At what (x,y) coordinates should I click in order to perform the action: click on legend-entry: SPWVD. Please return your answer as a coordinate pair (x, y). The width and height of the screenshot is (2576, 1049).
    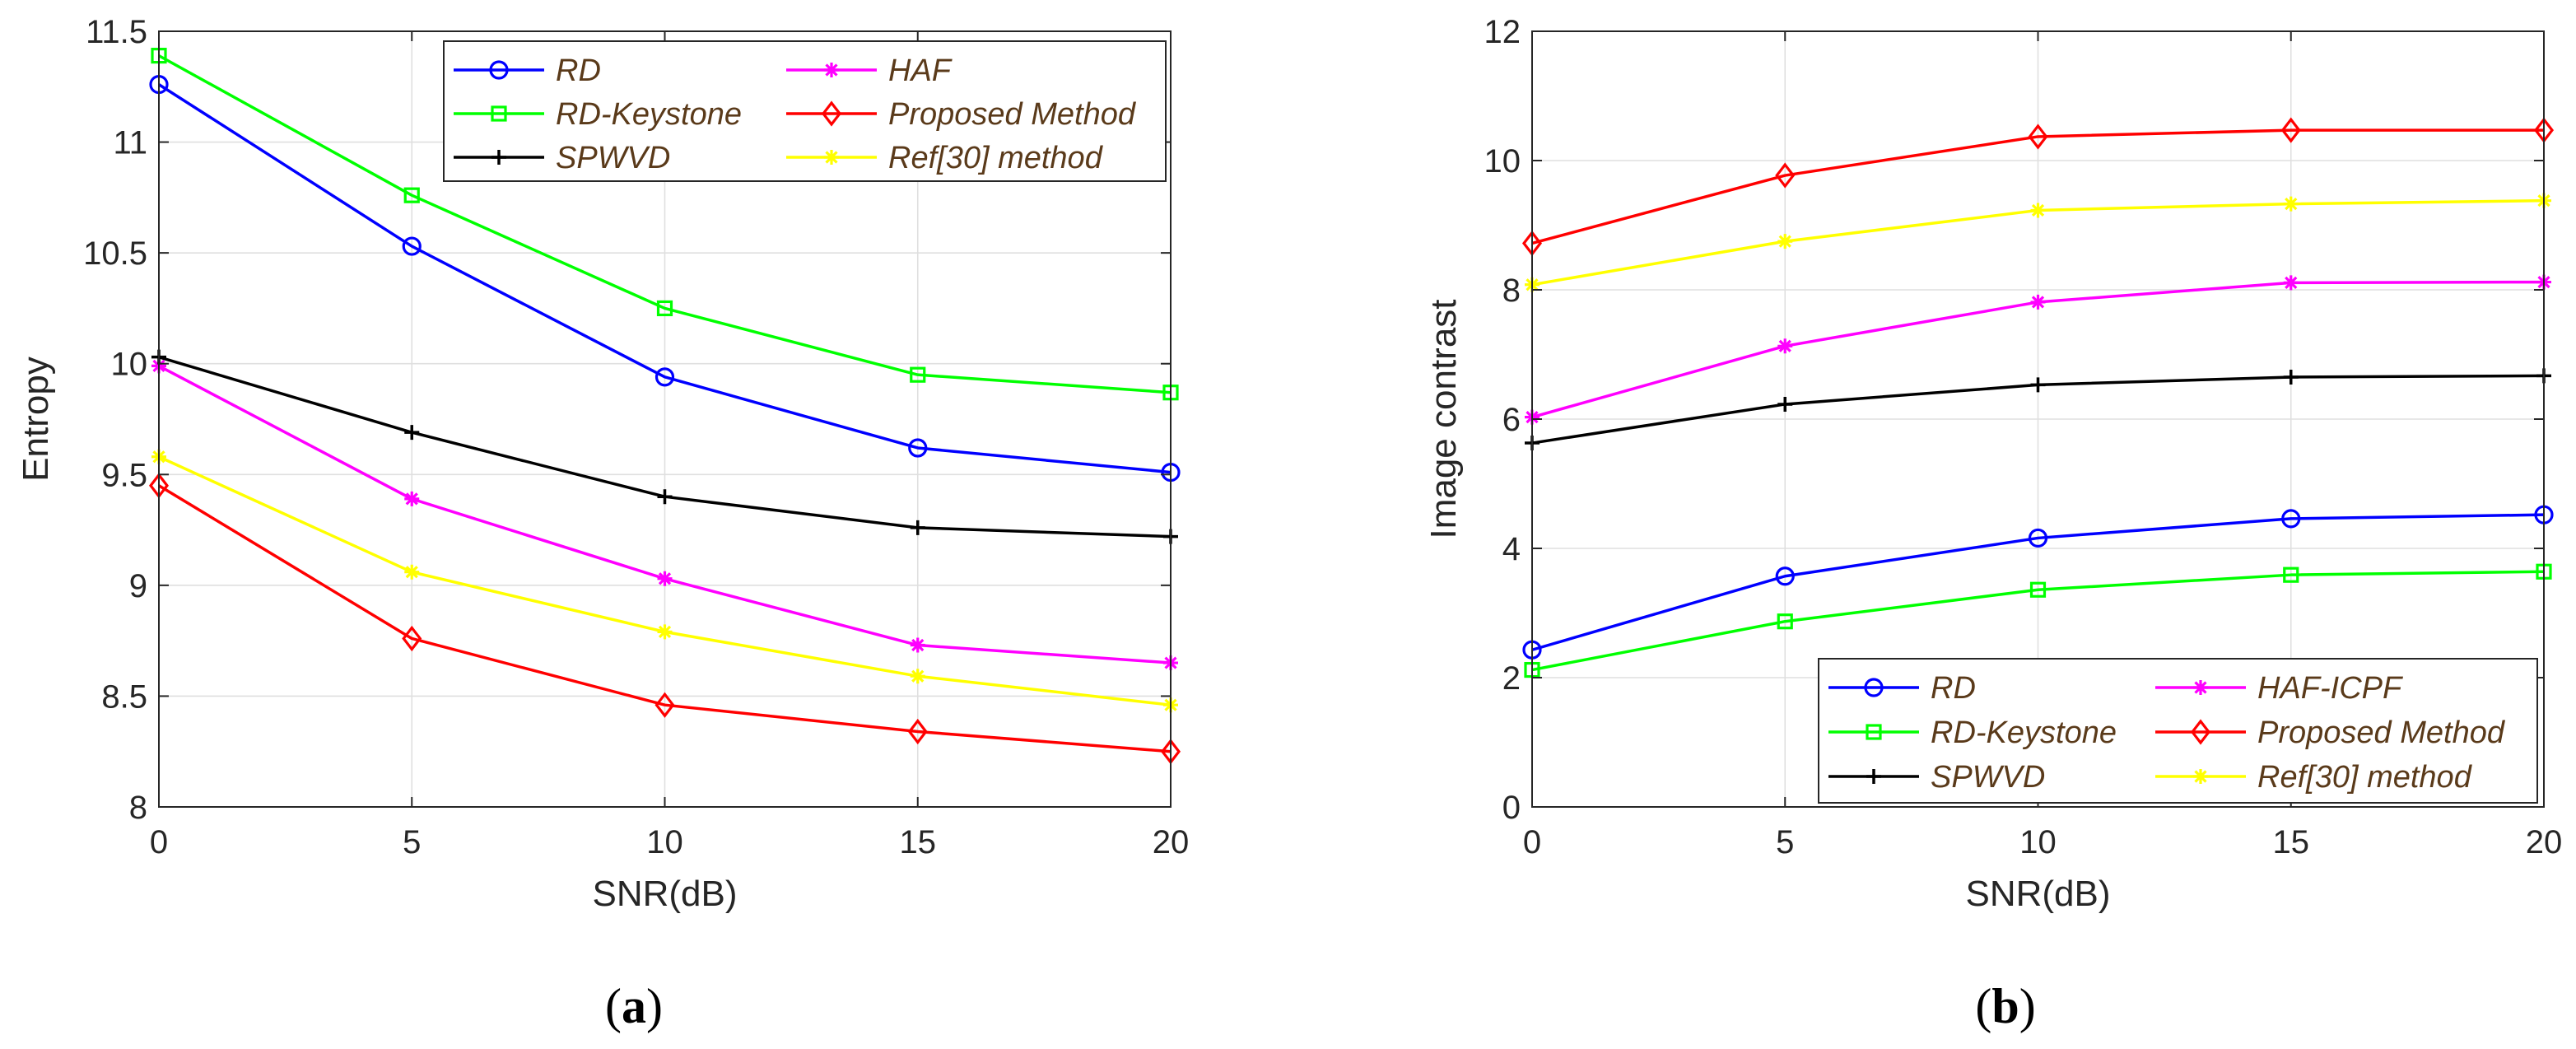
    Looking at the image, I should click on (562, 158).